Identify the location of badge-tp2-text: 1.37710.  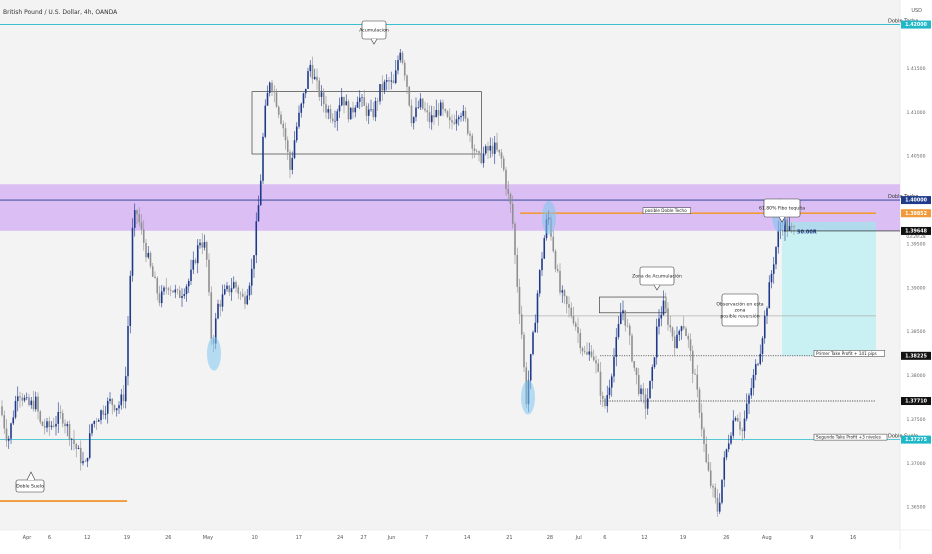
(916, 402).